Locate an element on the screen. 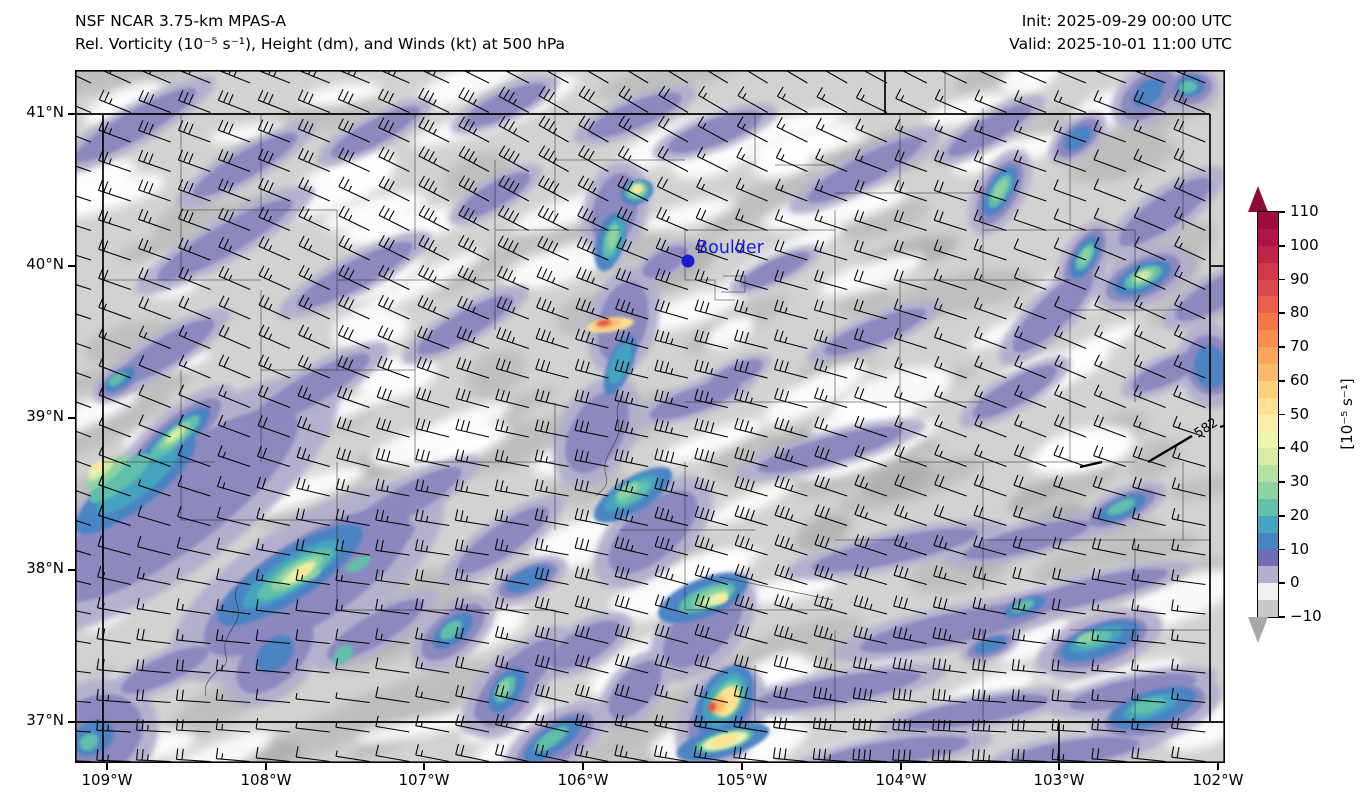 The height and width of the screenshot is (809, 1369). lon-tick-label: 104°W is located at coordinates (901, 780).